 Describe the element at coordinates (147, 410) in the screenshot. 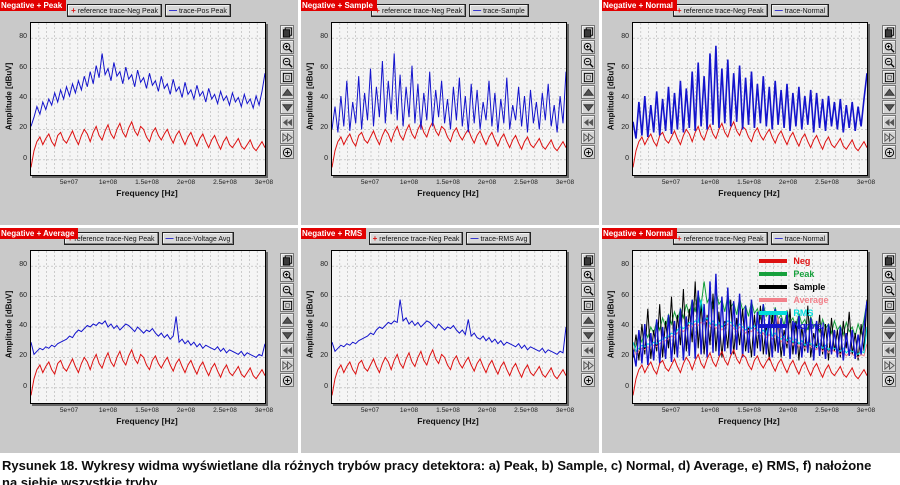

I see `x-tick-label: 1.5e+08` at that location.